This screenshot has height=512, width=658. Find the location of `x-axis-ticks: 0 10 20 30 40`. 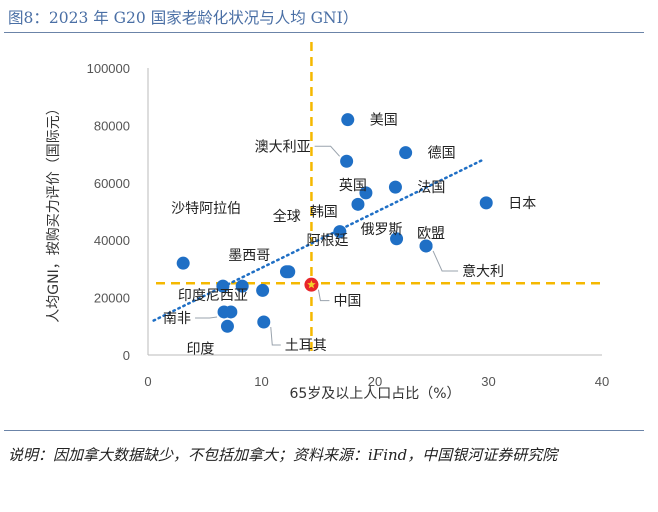

x-axis-ticks: 0 10 20 30 40 is located at coordinates (376, 381).